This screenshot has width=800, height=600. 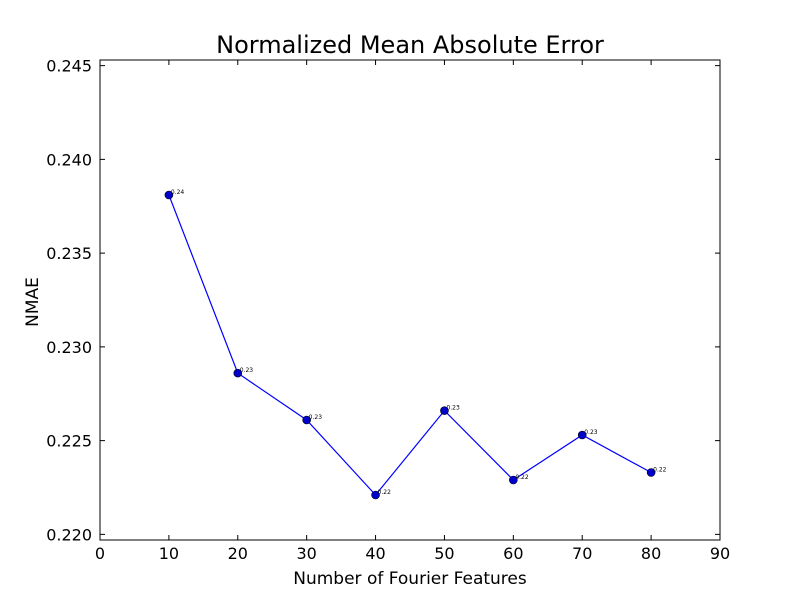 What do you see at coordinates (720, 553) in the screenshot?
I see `x-tick-label: 90` at bounding box center [720, 553].